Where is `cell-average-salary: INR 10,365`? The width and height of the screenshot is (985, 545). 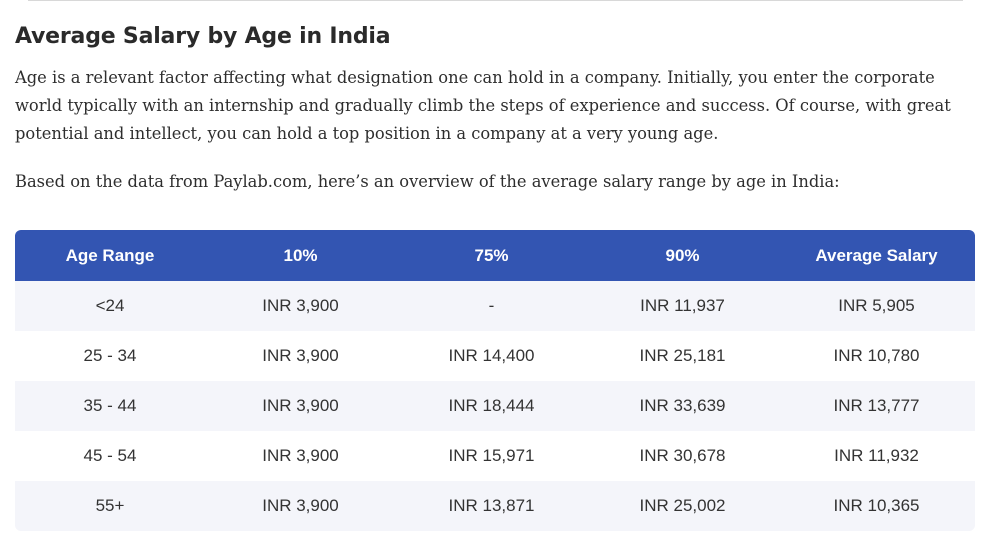 cell-average-salary: INR 10,365 is located at coordinates (876, 505).